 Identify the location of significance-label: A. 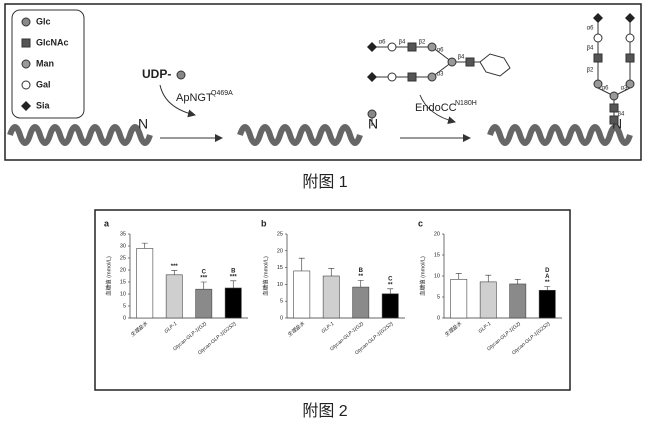
(547, 277).